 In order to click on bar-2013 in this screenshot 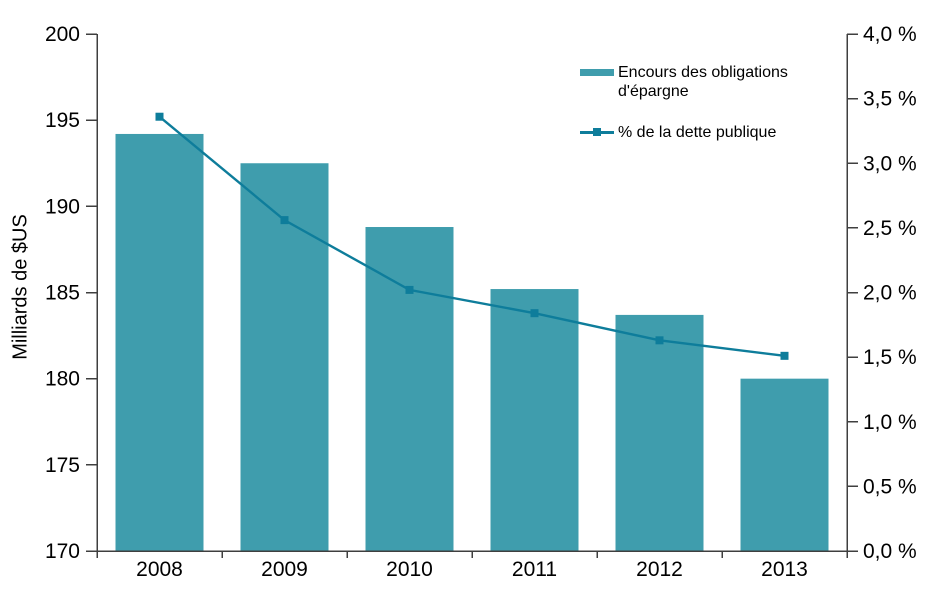, I will do `click(784, 464)`.